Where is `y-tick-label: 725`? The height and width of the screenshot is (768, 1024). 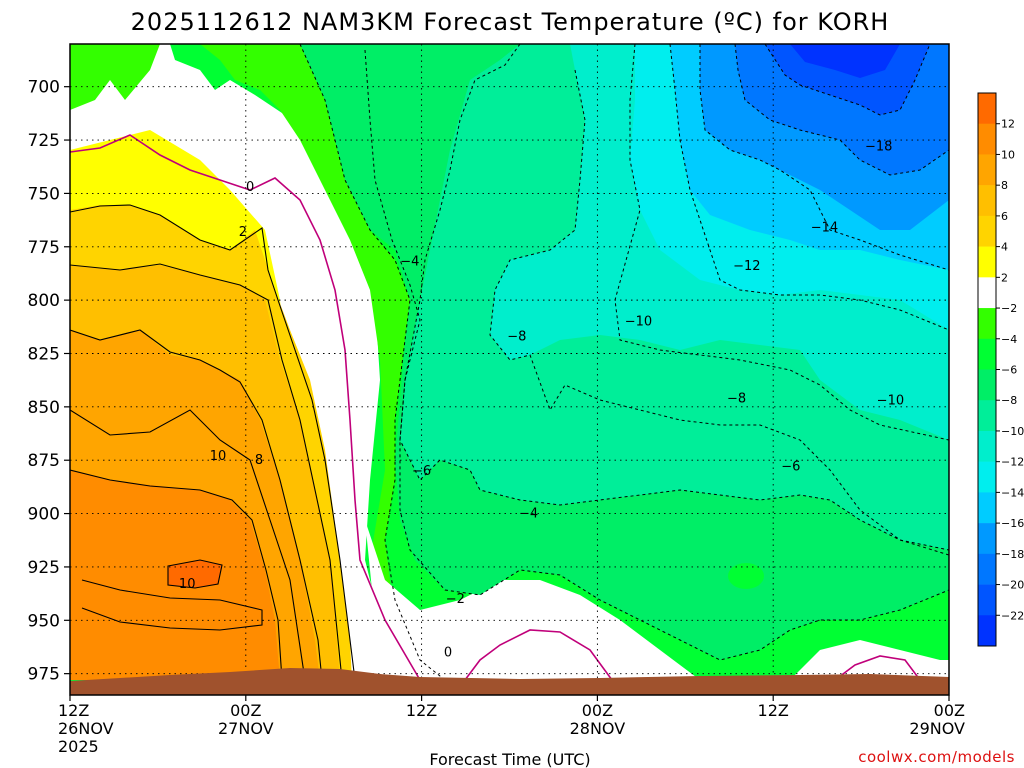
y-tick-label: 725 is located at coordinates (44, 141).